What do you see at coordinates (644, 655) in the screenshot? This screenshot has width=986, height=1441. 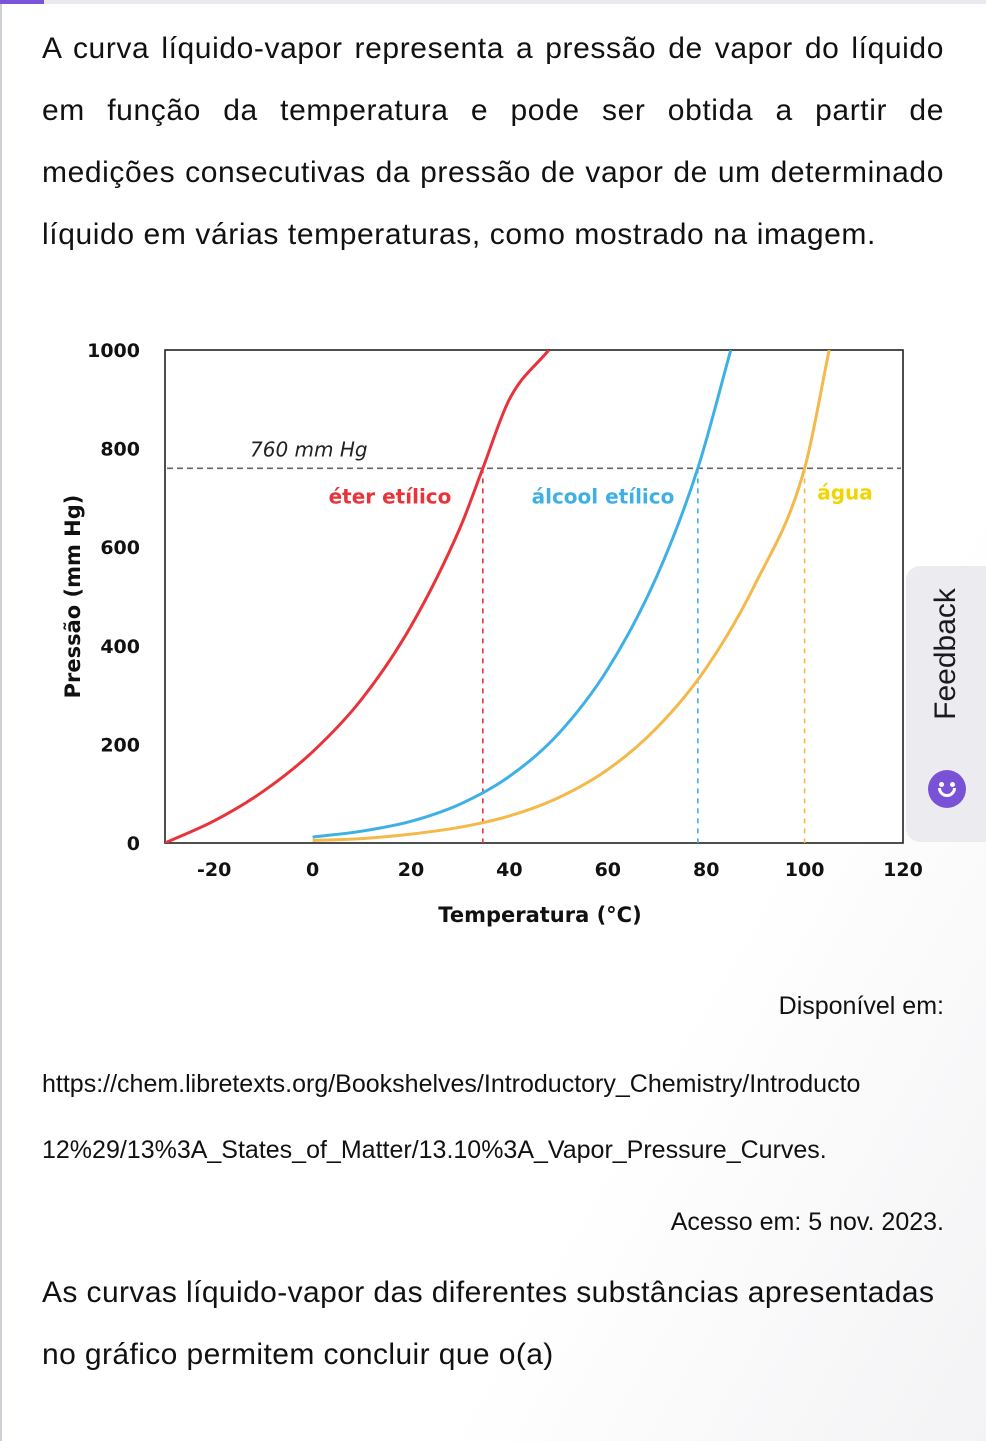 I see `boiling-point-markers` at bounding box center [644, 655].